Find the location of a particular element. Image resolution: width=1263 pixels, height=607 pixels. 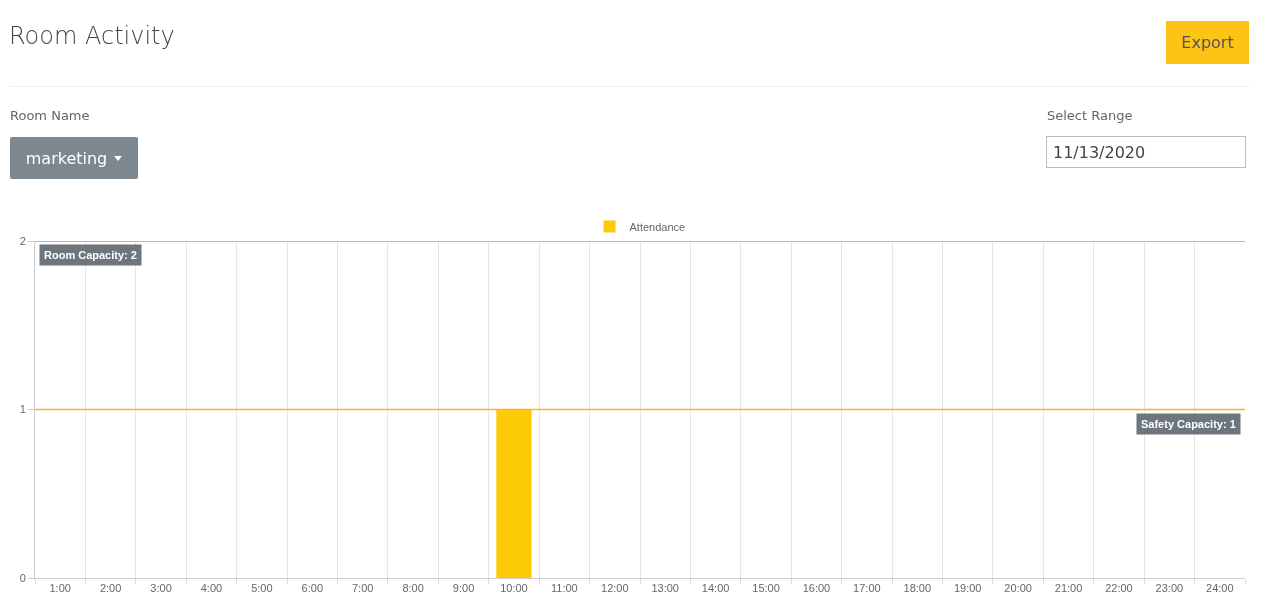

y-tick-label: 0 is located at coordinates (22, 577).